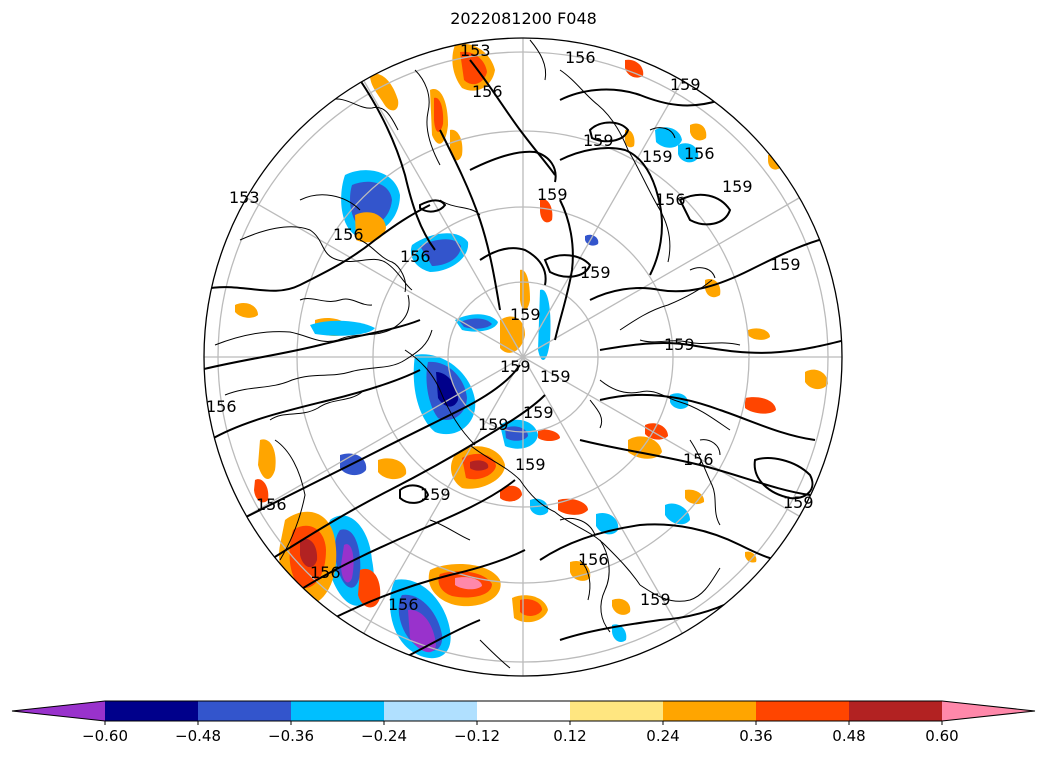  Describe the element at coordinates (569, 736) in the screenshot. I see `colorbar-tick-label: 0.12` at that location.